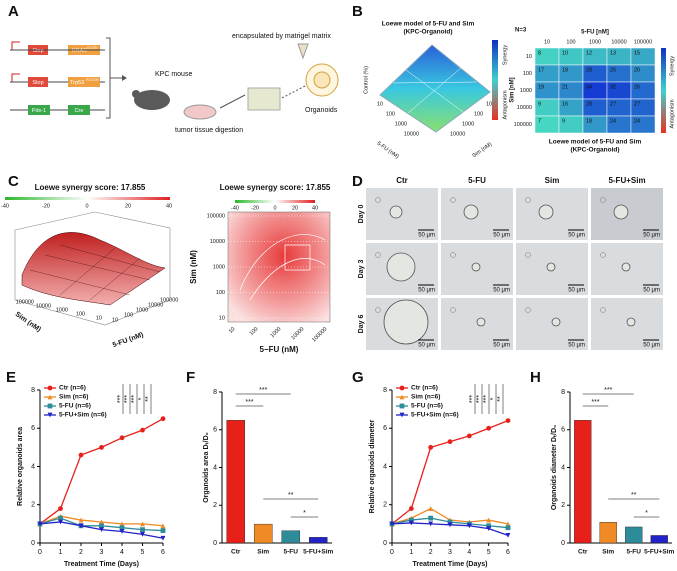 The width and height of the screenshot is (677, 571). Describe the element at coordinates (608, 552) in the screenshot. I see `x-tick-label: Sim` at that location.